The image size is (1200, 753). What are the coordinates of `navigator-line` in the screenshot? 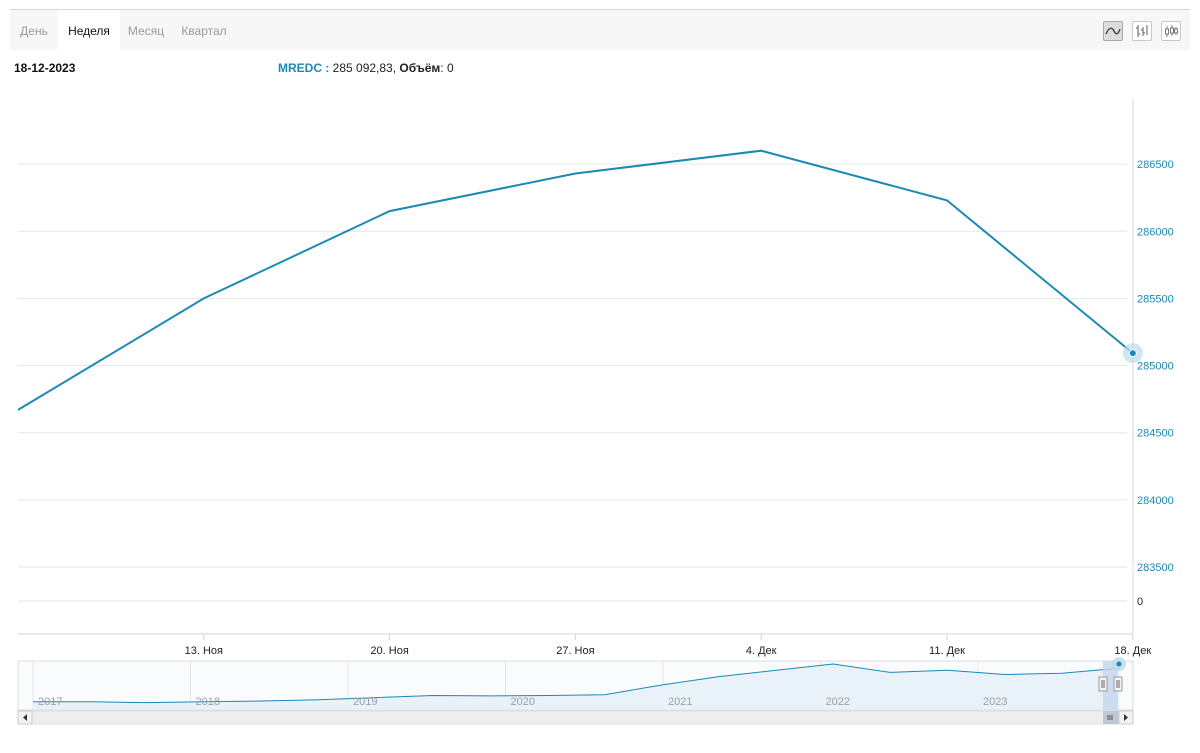 It's located at (576, 683).